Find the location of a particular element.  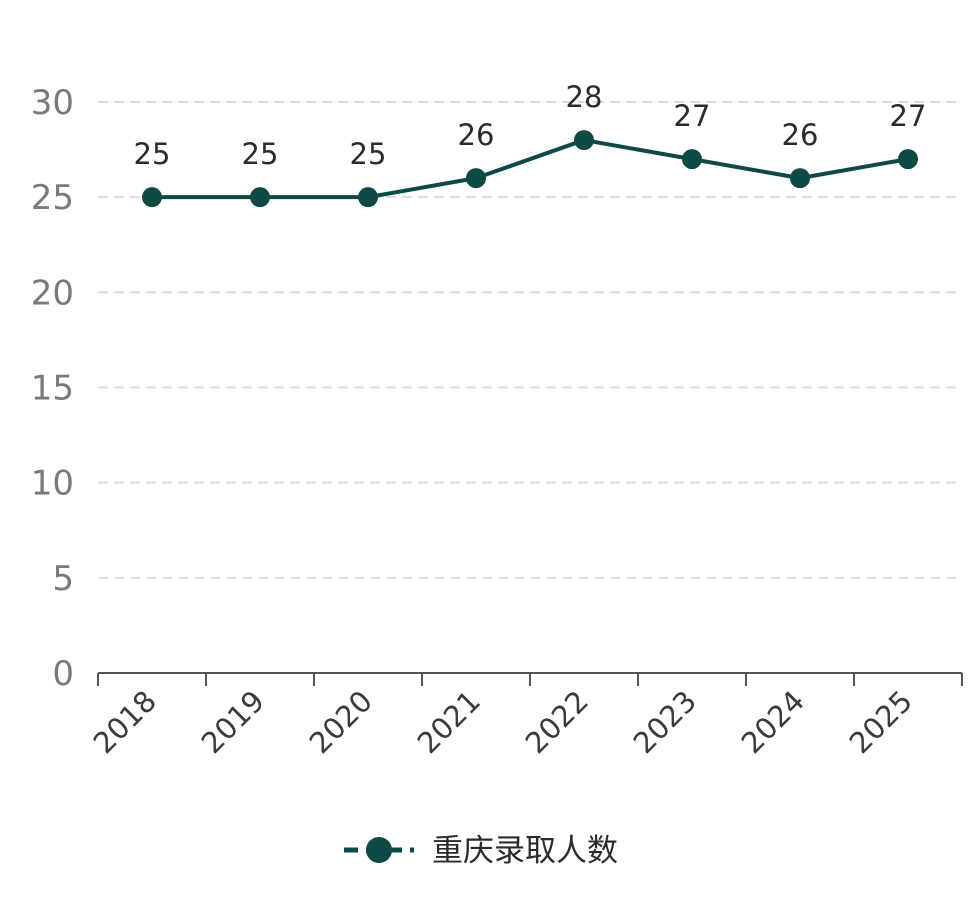

x-tick-label: 2019 is located at coordinates (233, 722).